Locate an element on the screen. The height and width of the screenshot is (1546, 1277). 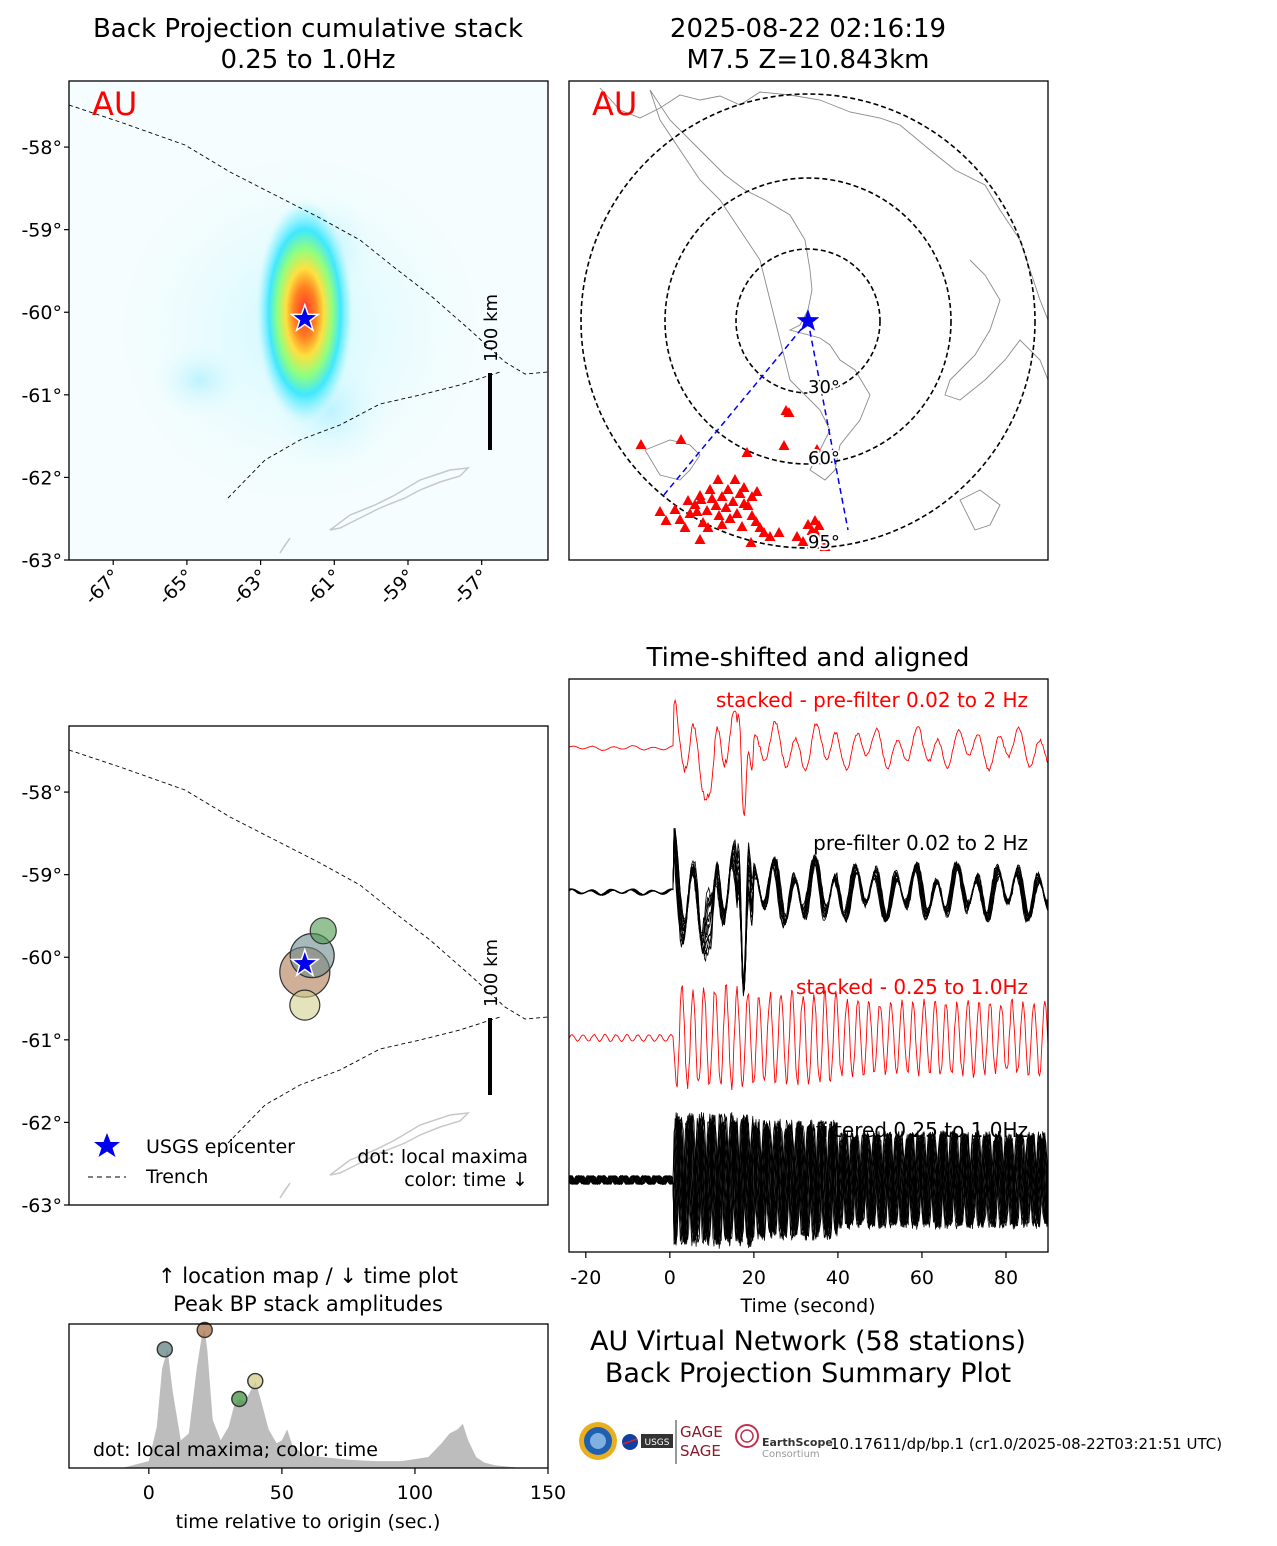
lat-tick-label: -58° is located at coordinates (41, 148).